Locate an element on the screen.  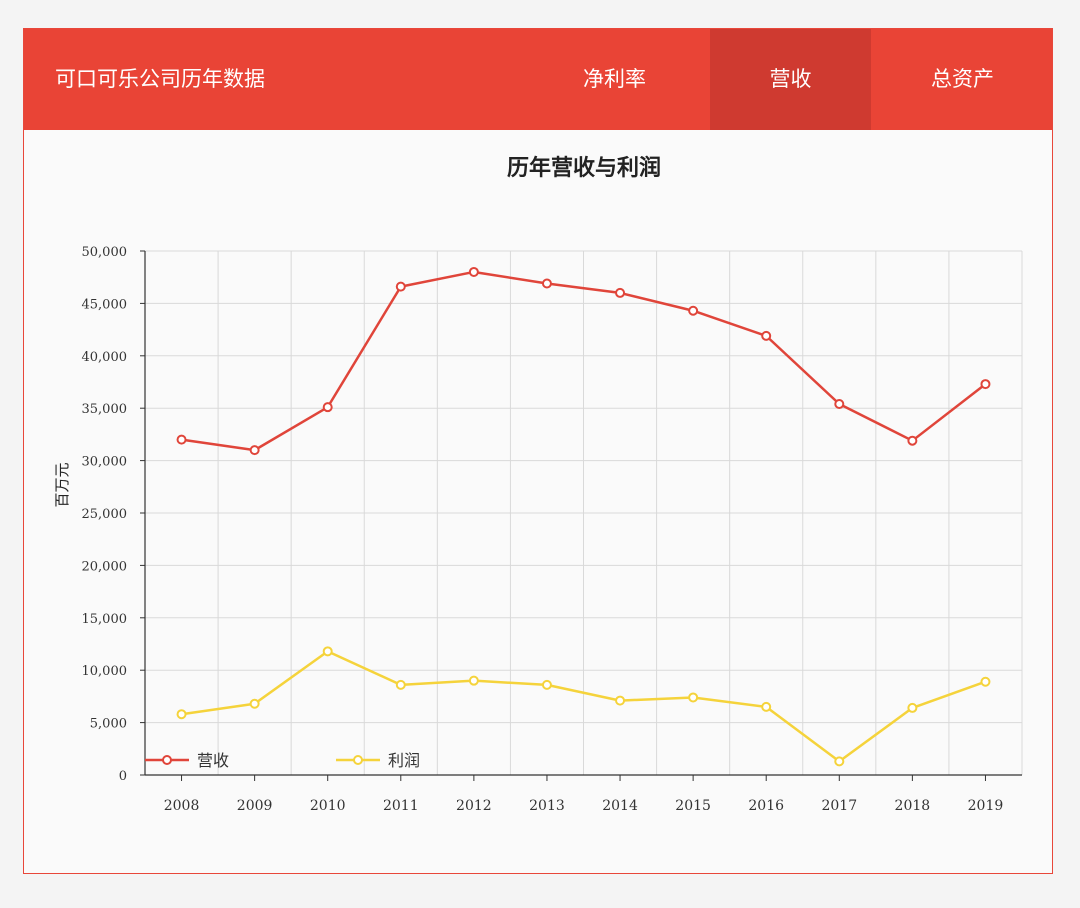
y-tick-label: 10,000 is located at coordinates (105, 671).